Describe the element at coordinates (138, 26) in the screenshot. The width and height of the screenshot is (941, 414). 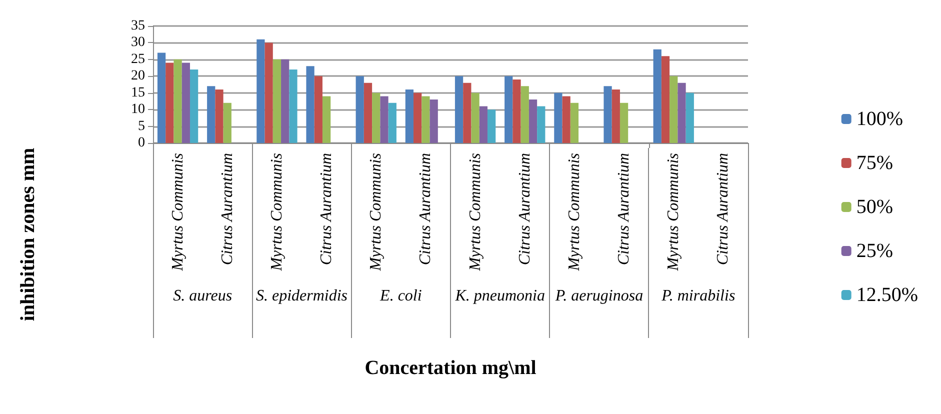
I see `y-tick-label: 35` at that location.